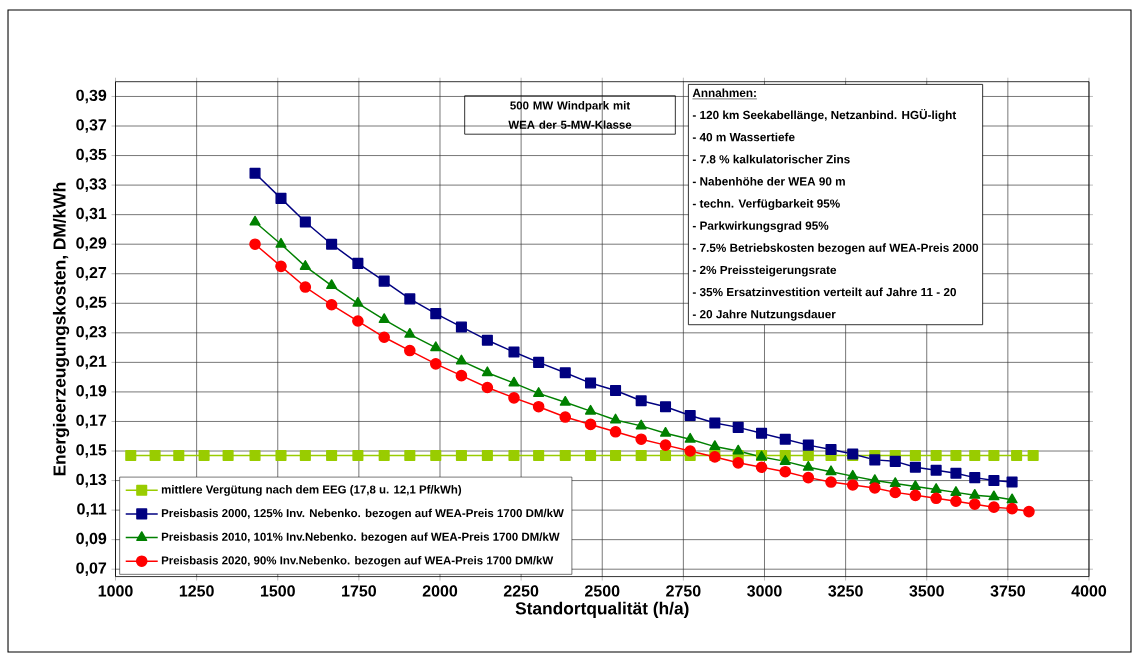 This screenshot has height=654, width=1133. What do you see at coordinates (440, 591) in the screenshot?
I see `x-tick-label: 2000` at bounding box center [440, 591].